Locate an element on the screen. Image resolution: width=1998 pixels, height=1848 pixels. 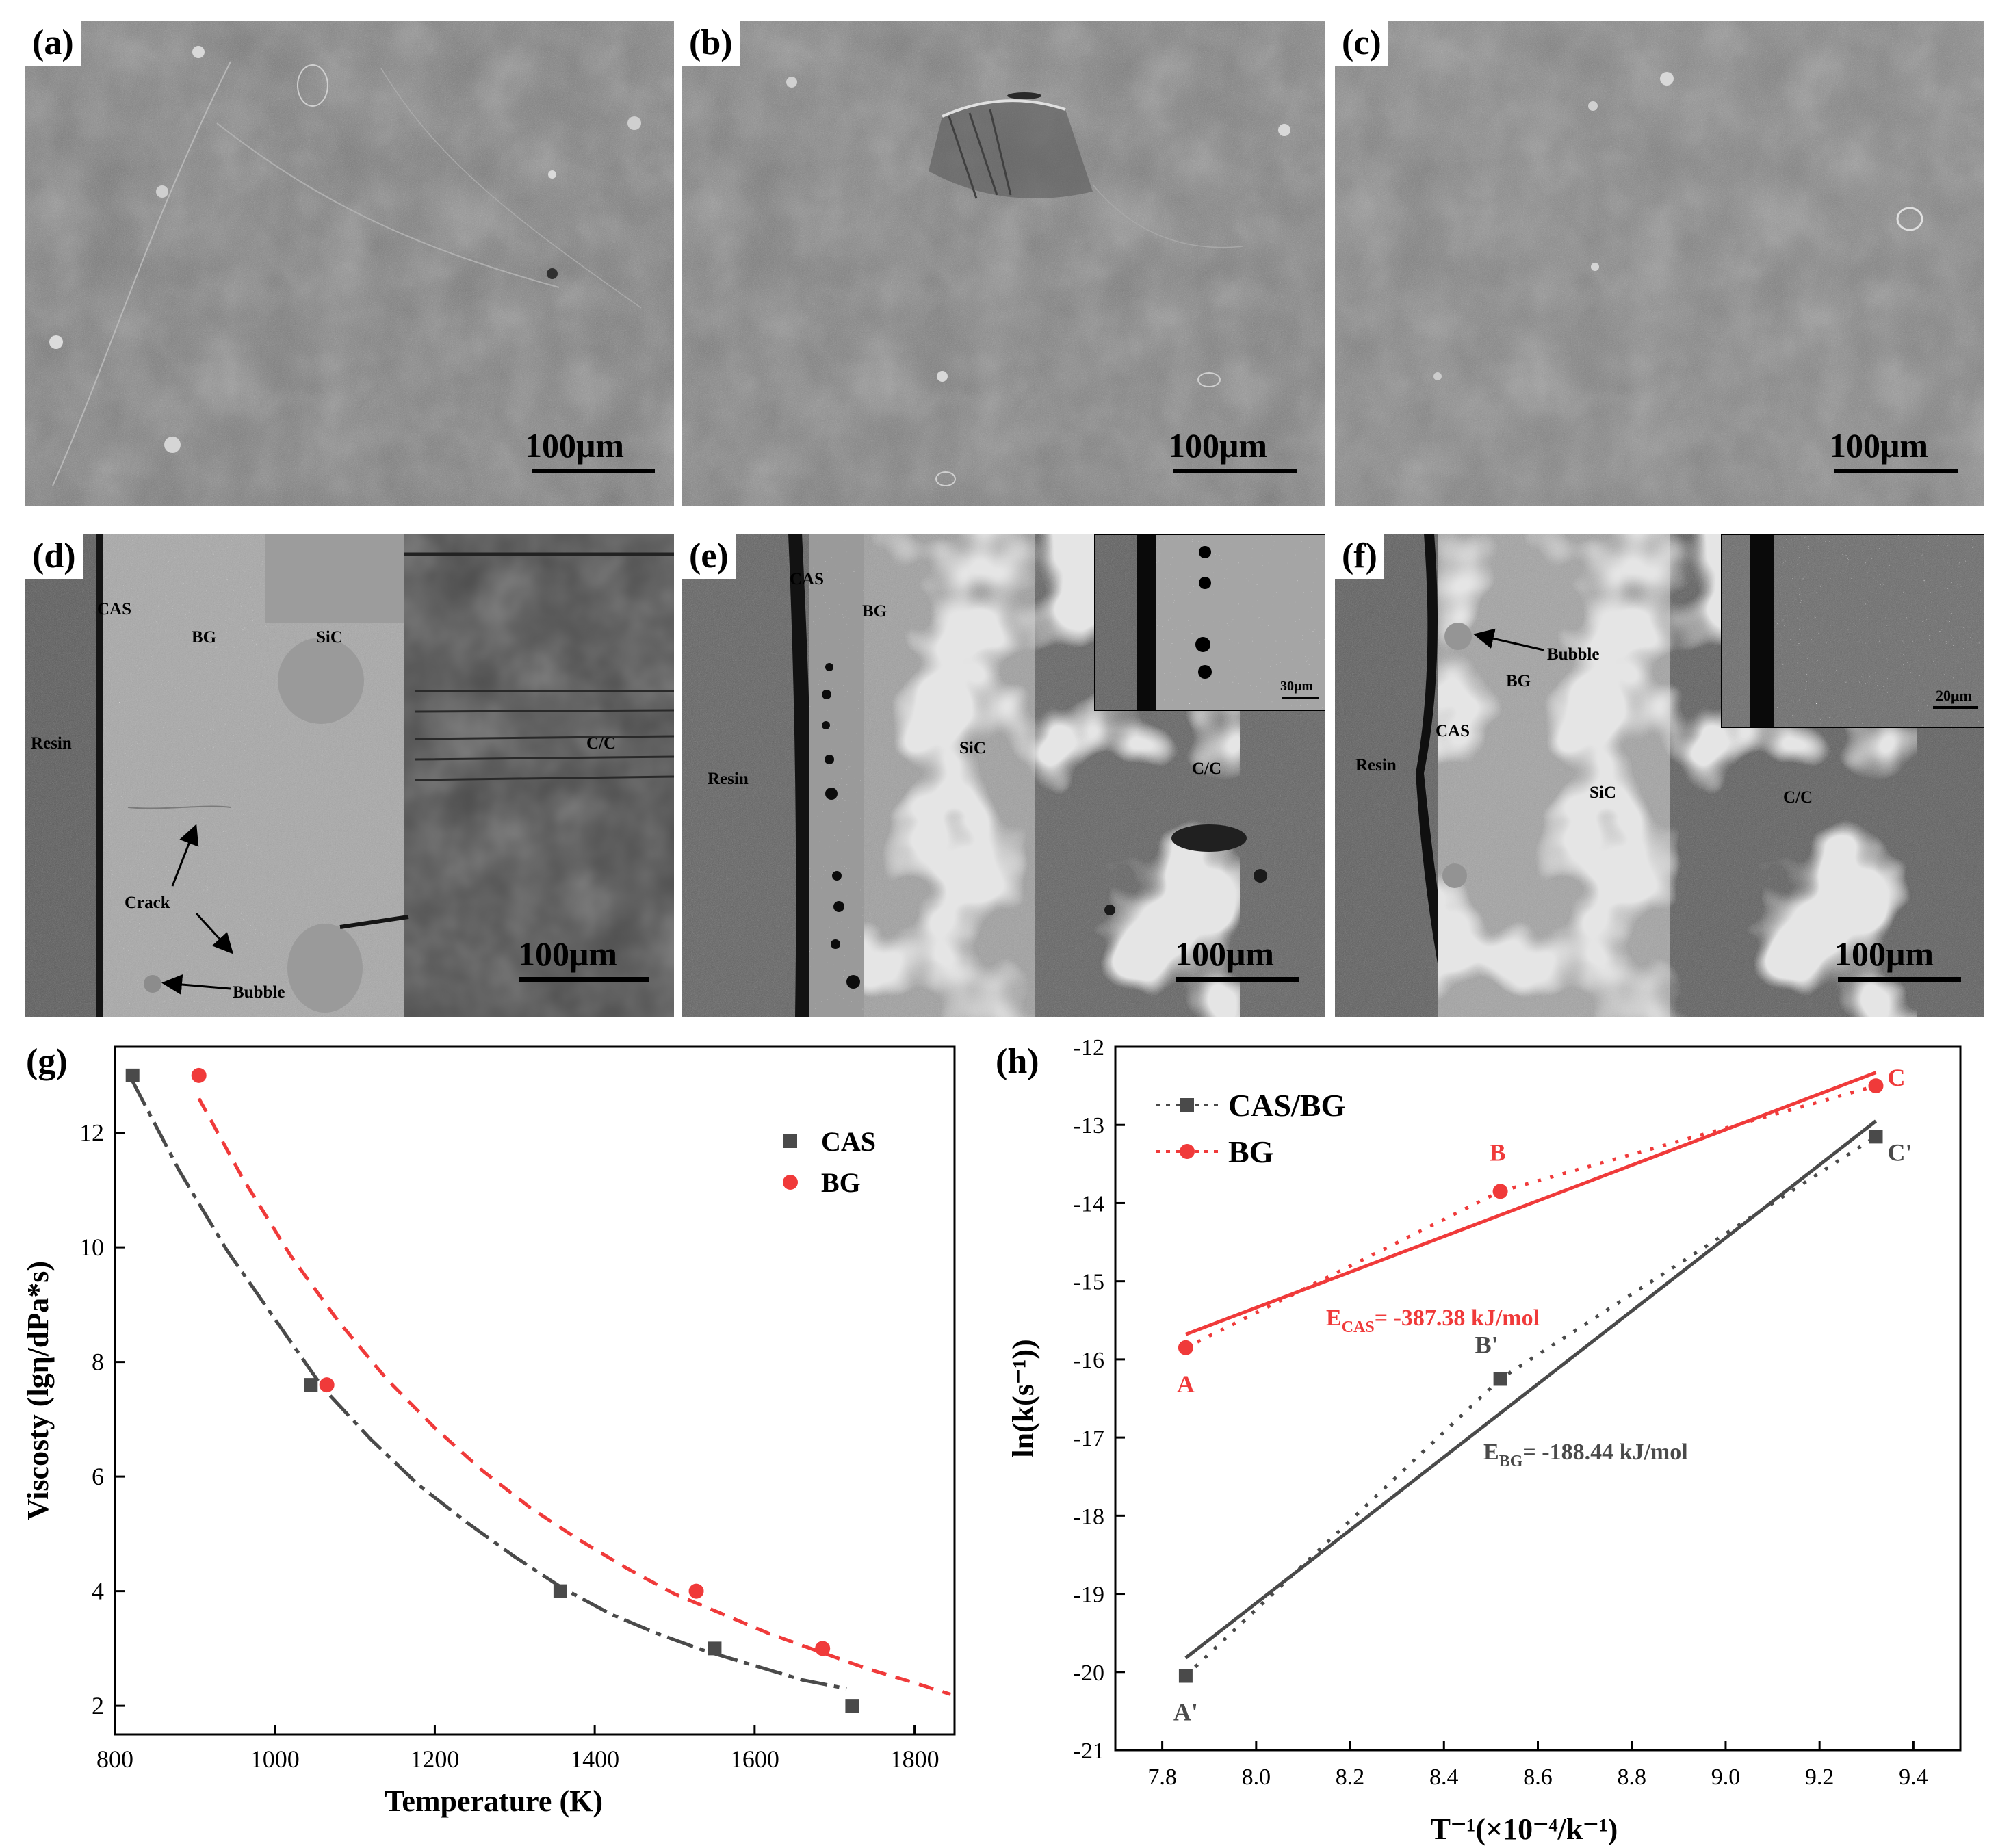
y-tick-label: 12 is located at coordinates (91, 1133).